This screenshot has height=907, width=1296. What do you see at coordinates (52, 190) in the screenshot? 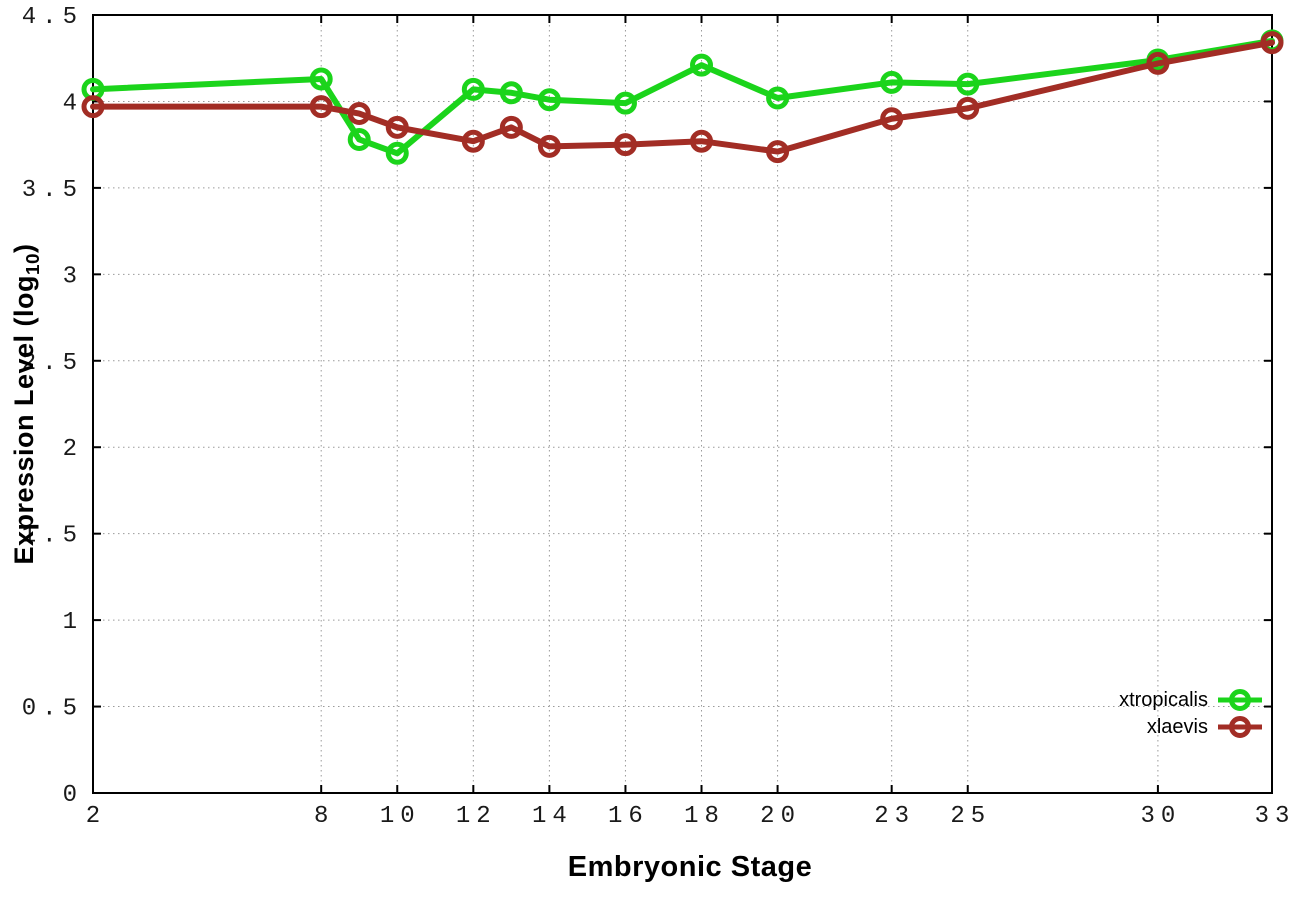
I see `y-tick-label: 3.5` at bounding box center [52, 190].